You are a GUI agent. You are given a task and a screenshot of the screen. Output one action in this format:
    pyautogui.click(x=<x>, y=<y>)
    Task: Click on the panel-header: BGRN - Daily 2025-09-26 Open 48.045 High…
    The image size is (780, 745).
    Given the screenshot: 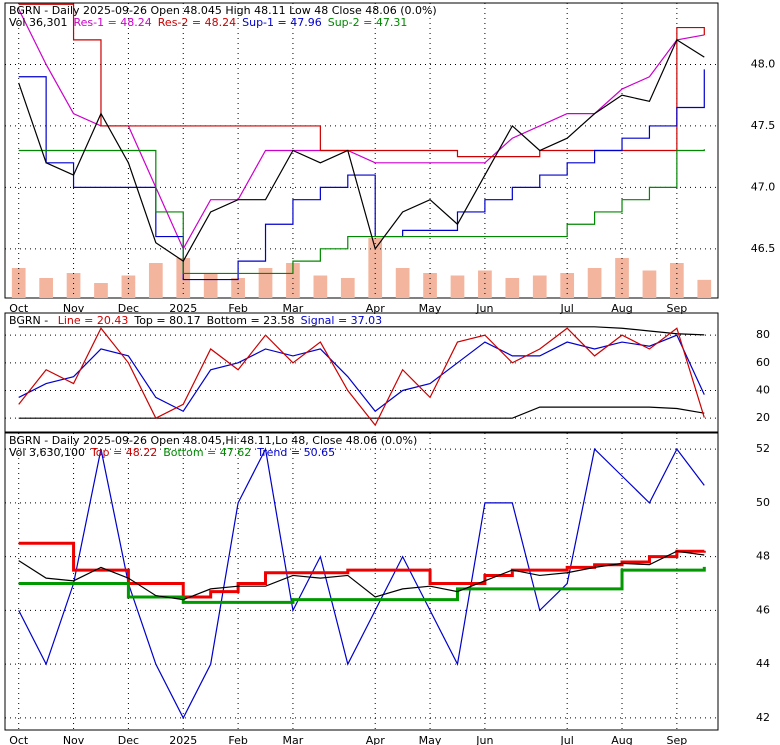 What is the action you would take?
    pyautogui.click(x=223, y=10)
    